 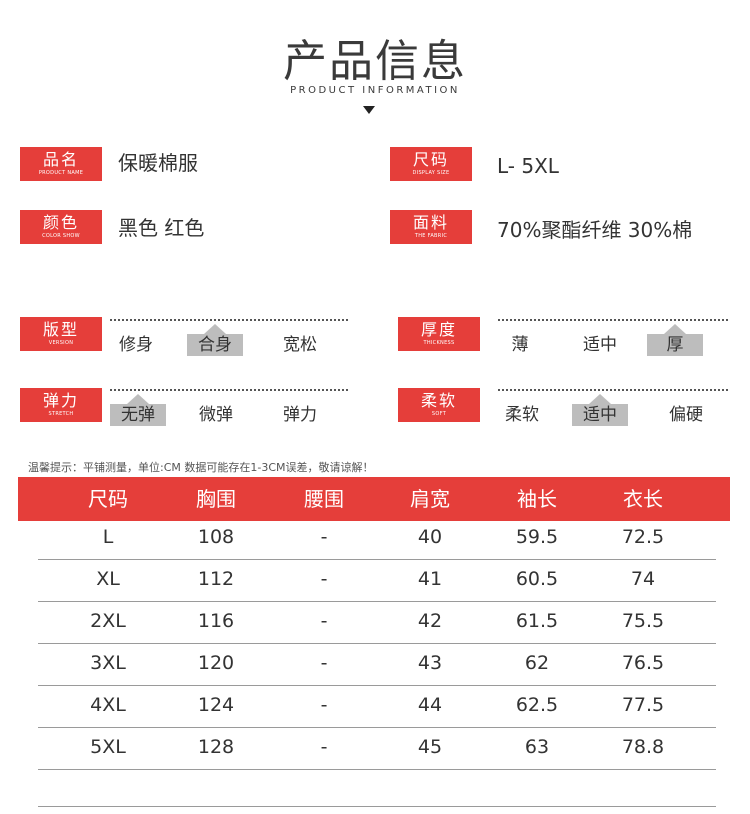 I want to click on table-cell: 78.8, so click(x=643, y=747).